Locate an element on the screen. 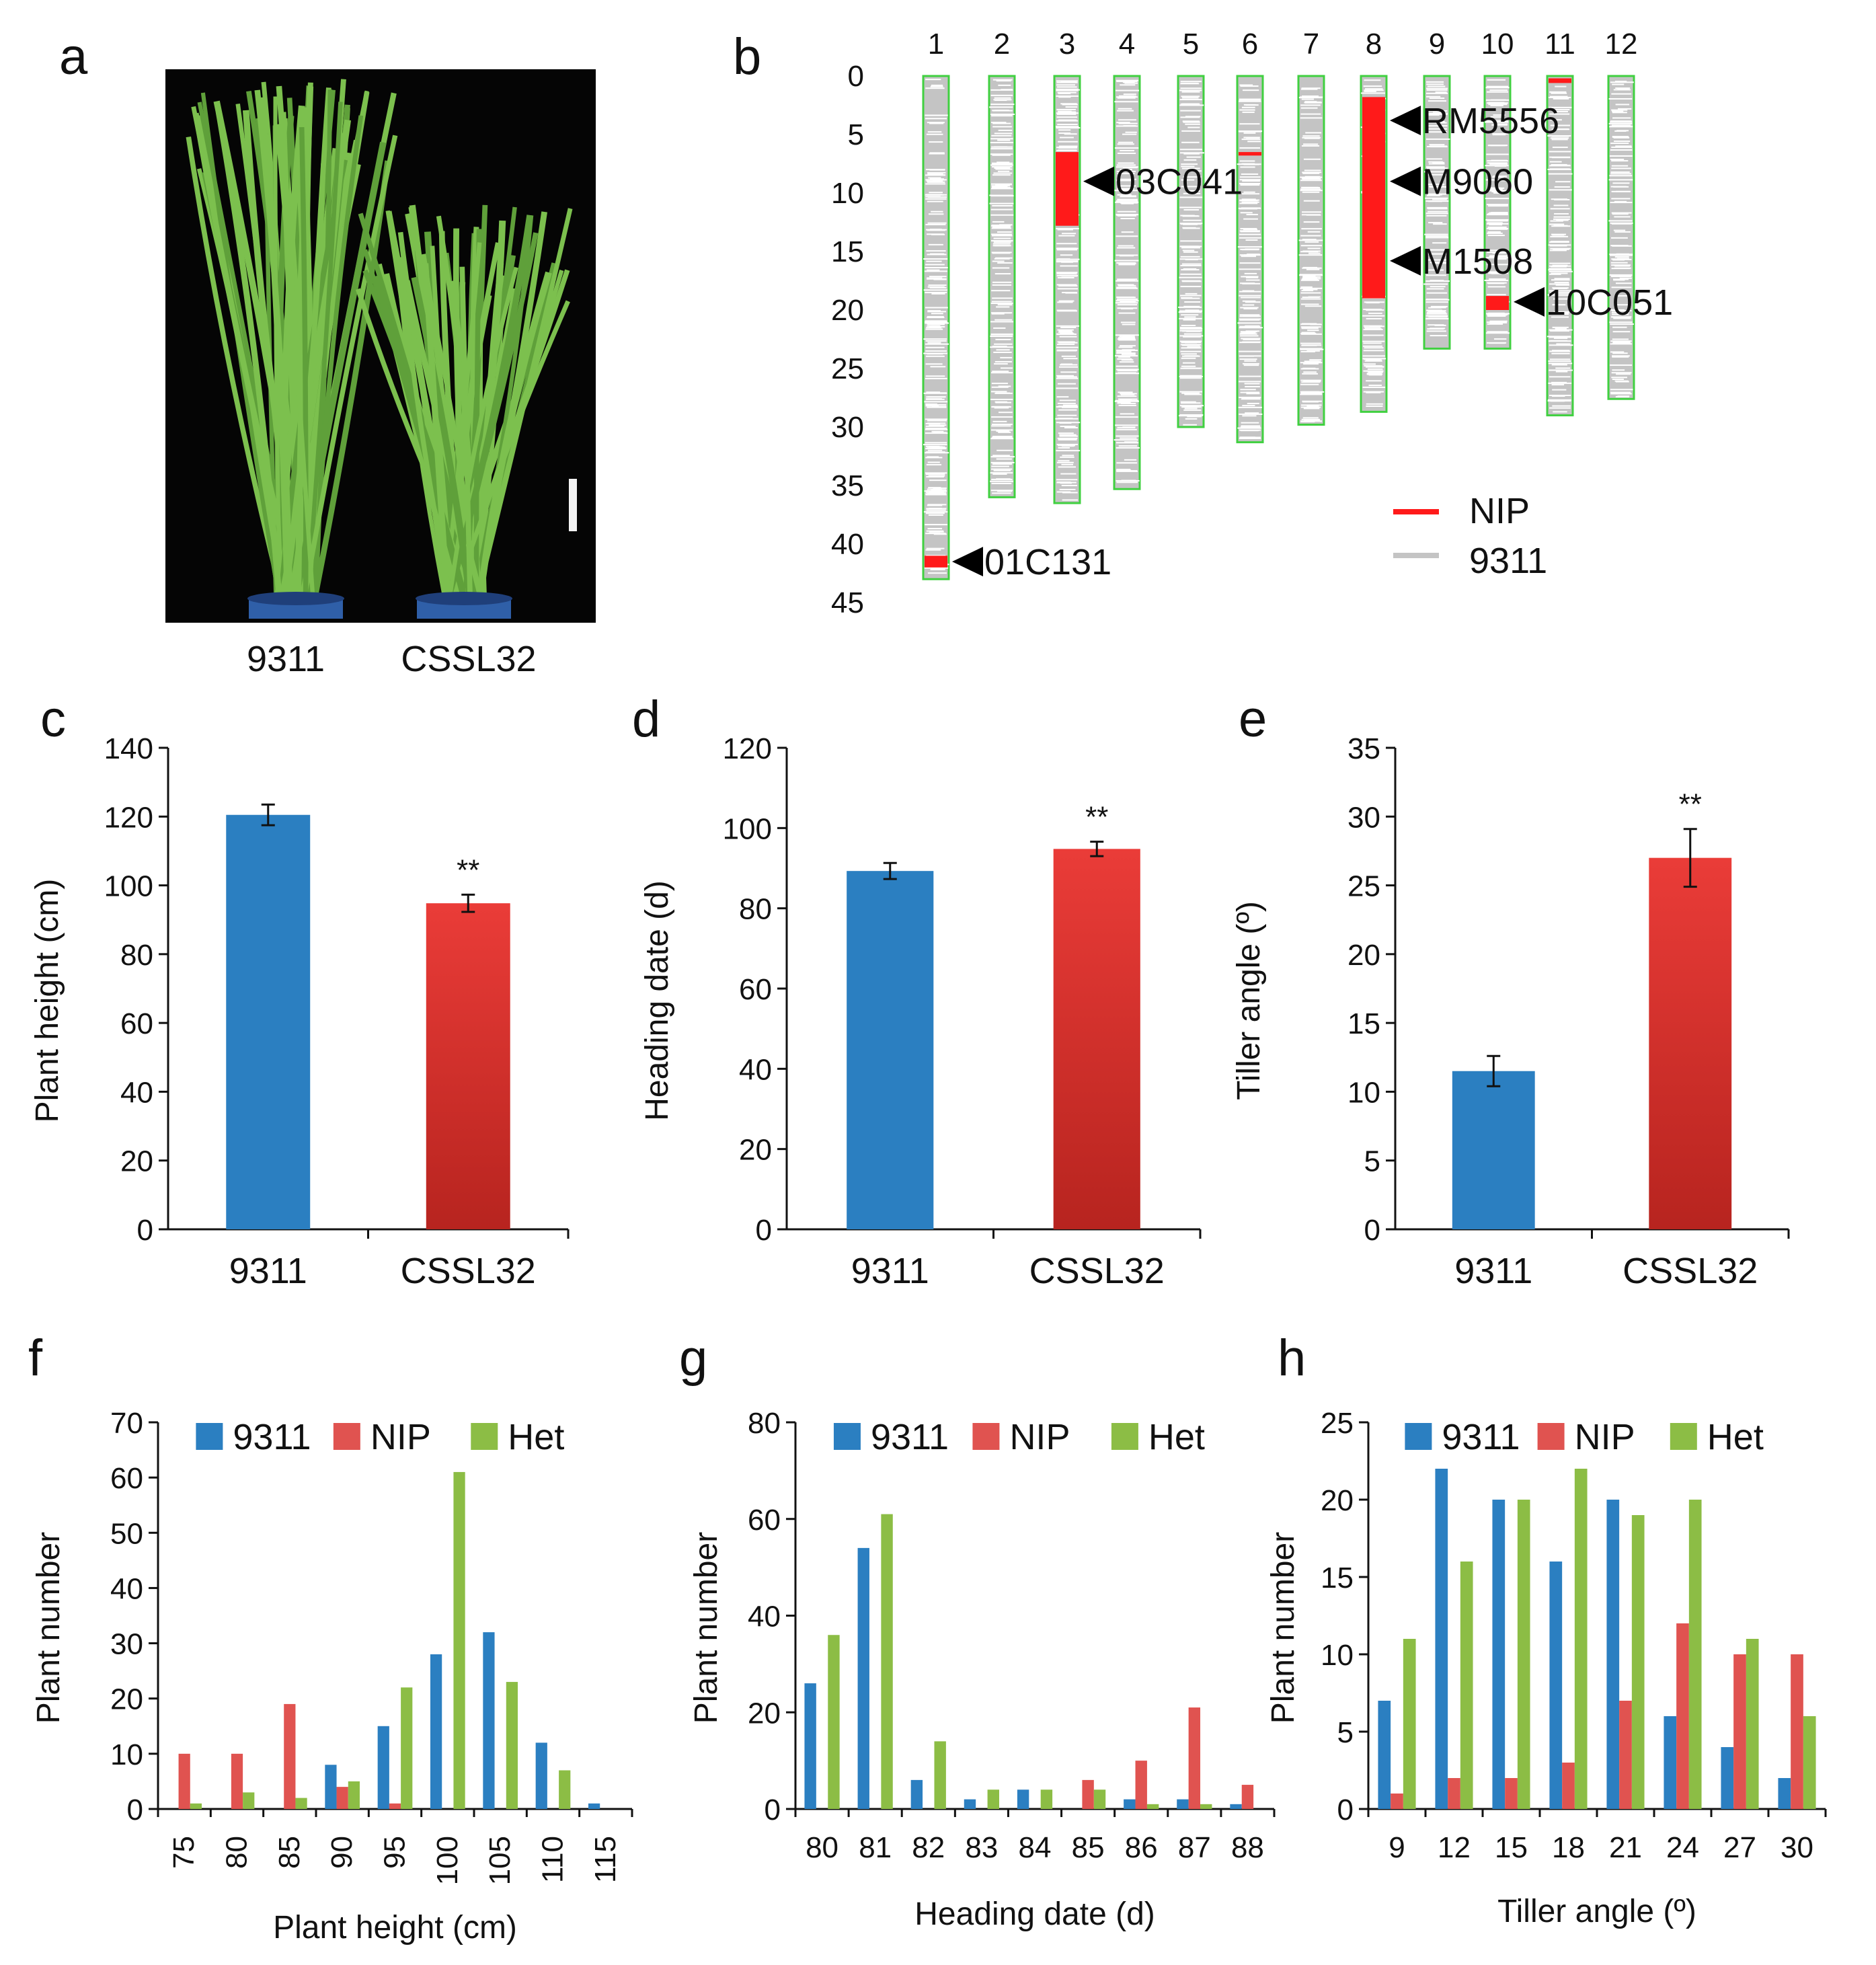  x-category-label: 95 is located at coordinates (395, 1853).